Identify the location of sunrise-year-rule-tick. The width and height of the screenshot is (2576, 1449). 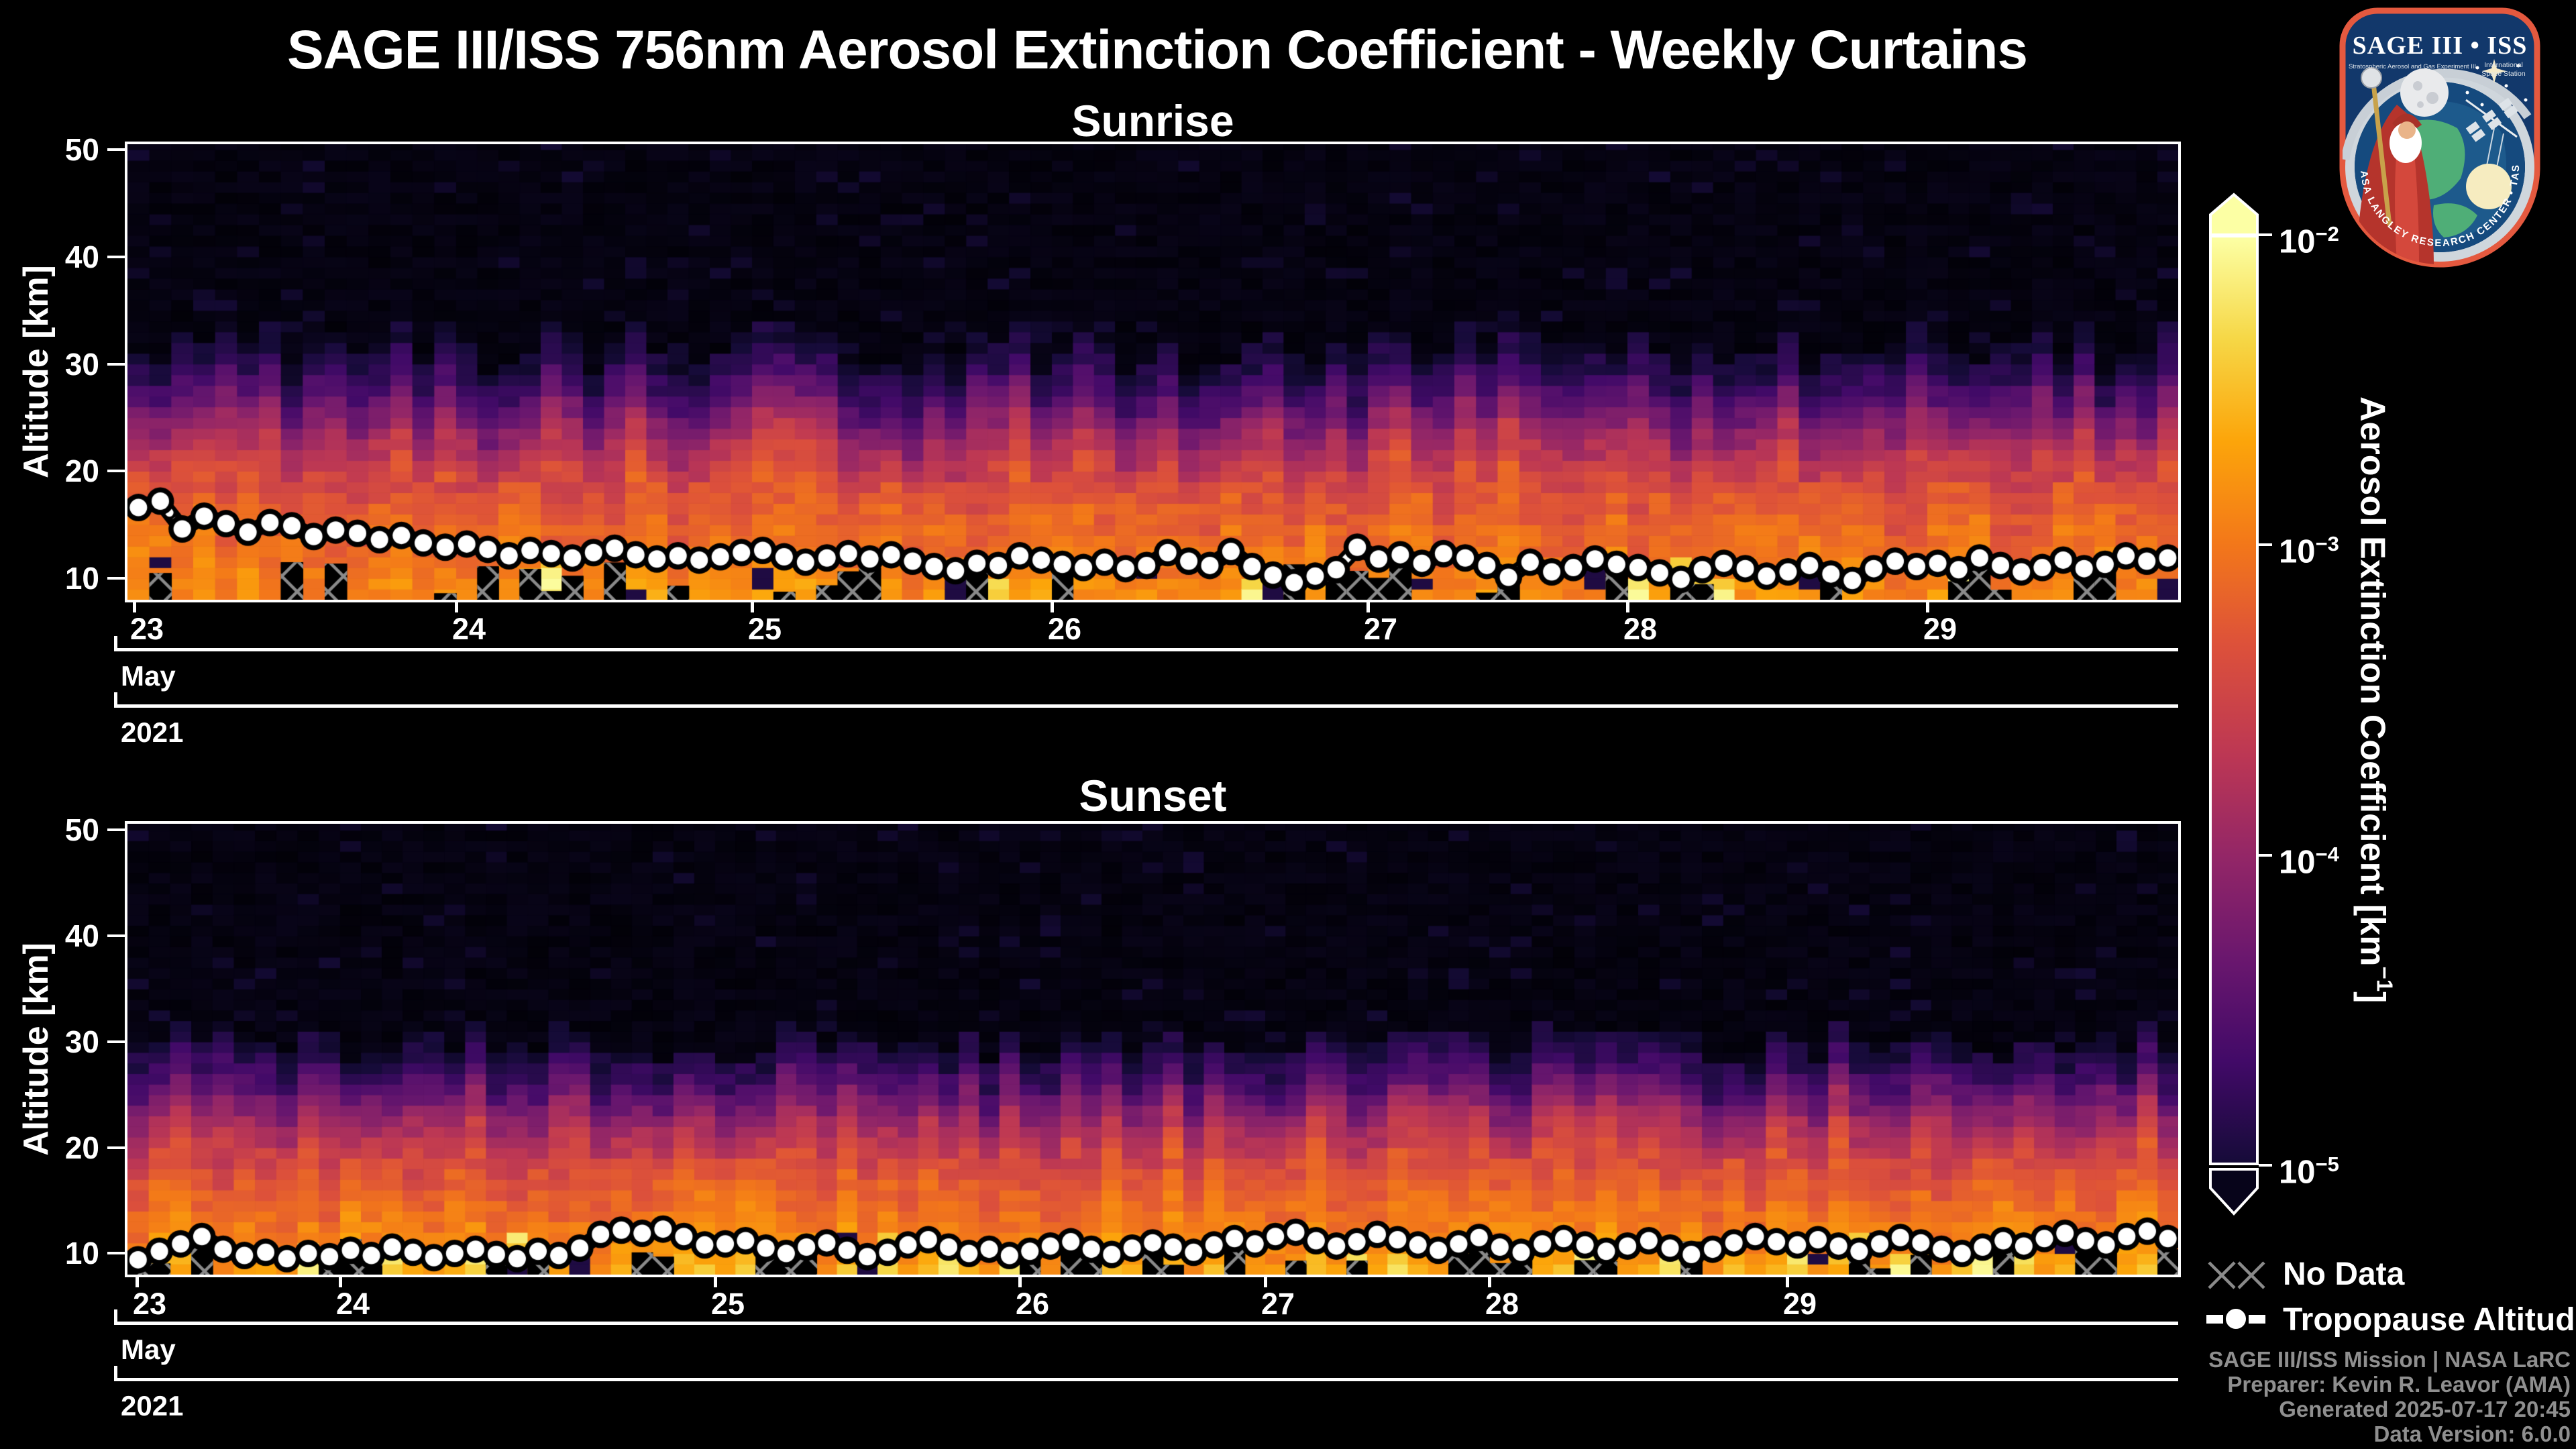
(115, 698).